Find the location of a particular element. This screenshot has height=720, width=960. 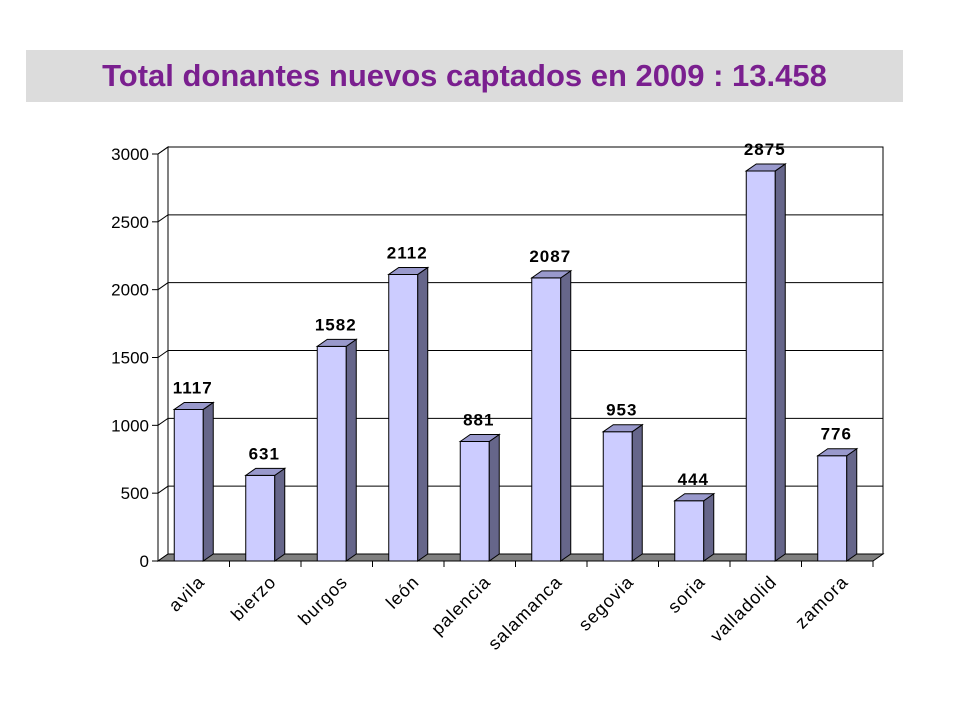

y-tick-label: 1500 is located at coordinates (130, 358).